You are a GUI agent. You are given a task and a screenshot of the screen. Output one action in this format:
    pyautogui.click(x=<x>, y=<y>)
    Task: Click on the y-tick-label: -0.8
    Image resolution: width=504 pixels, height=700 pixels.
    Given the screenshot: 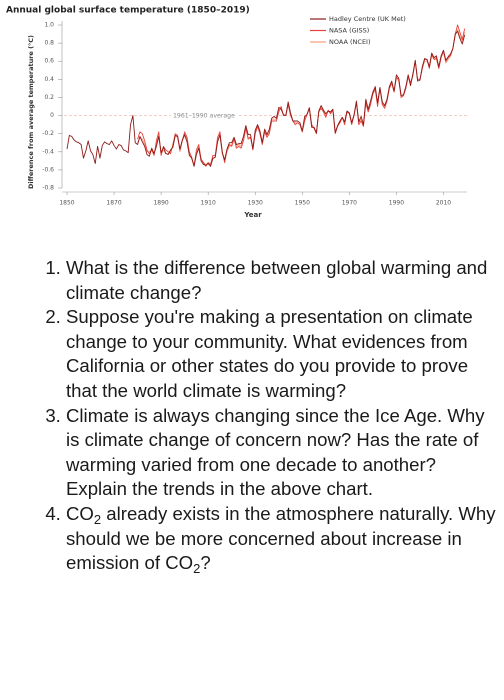 What is the action you would take?
    pyautogui.click(x=48, y=188)
    